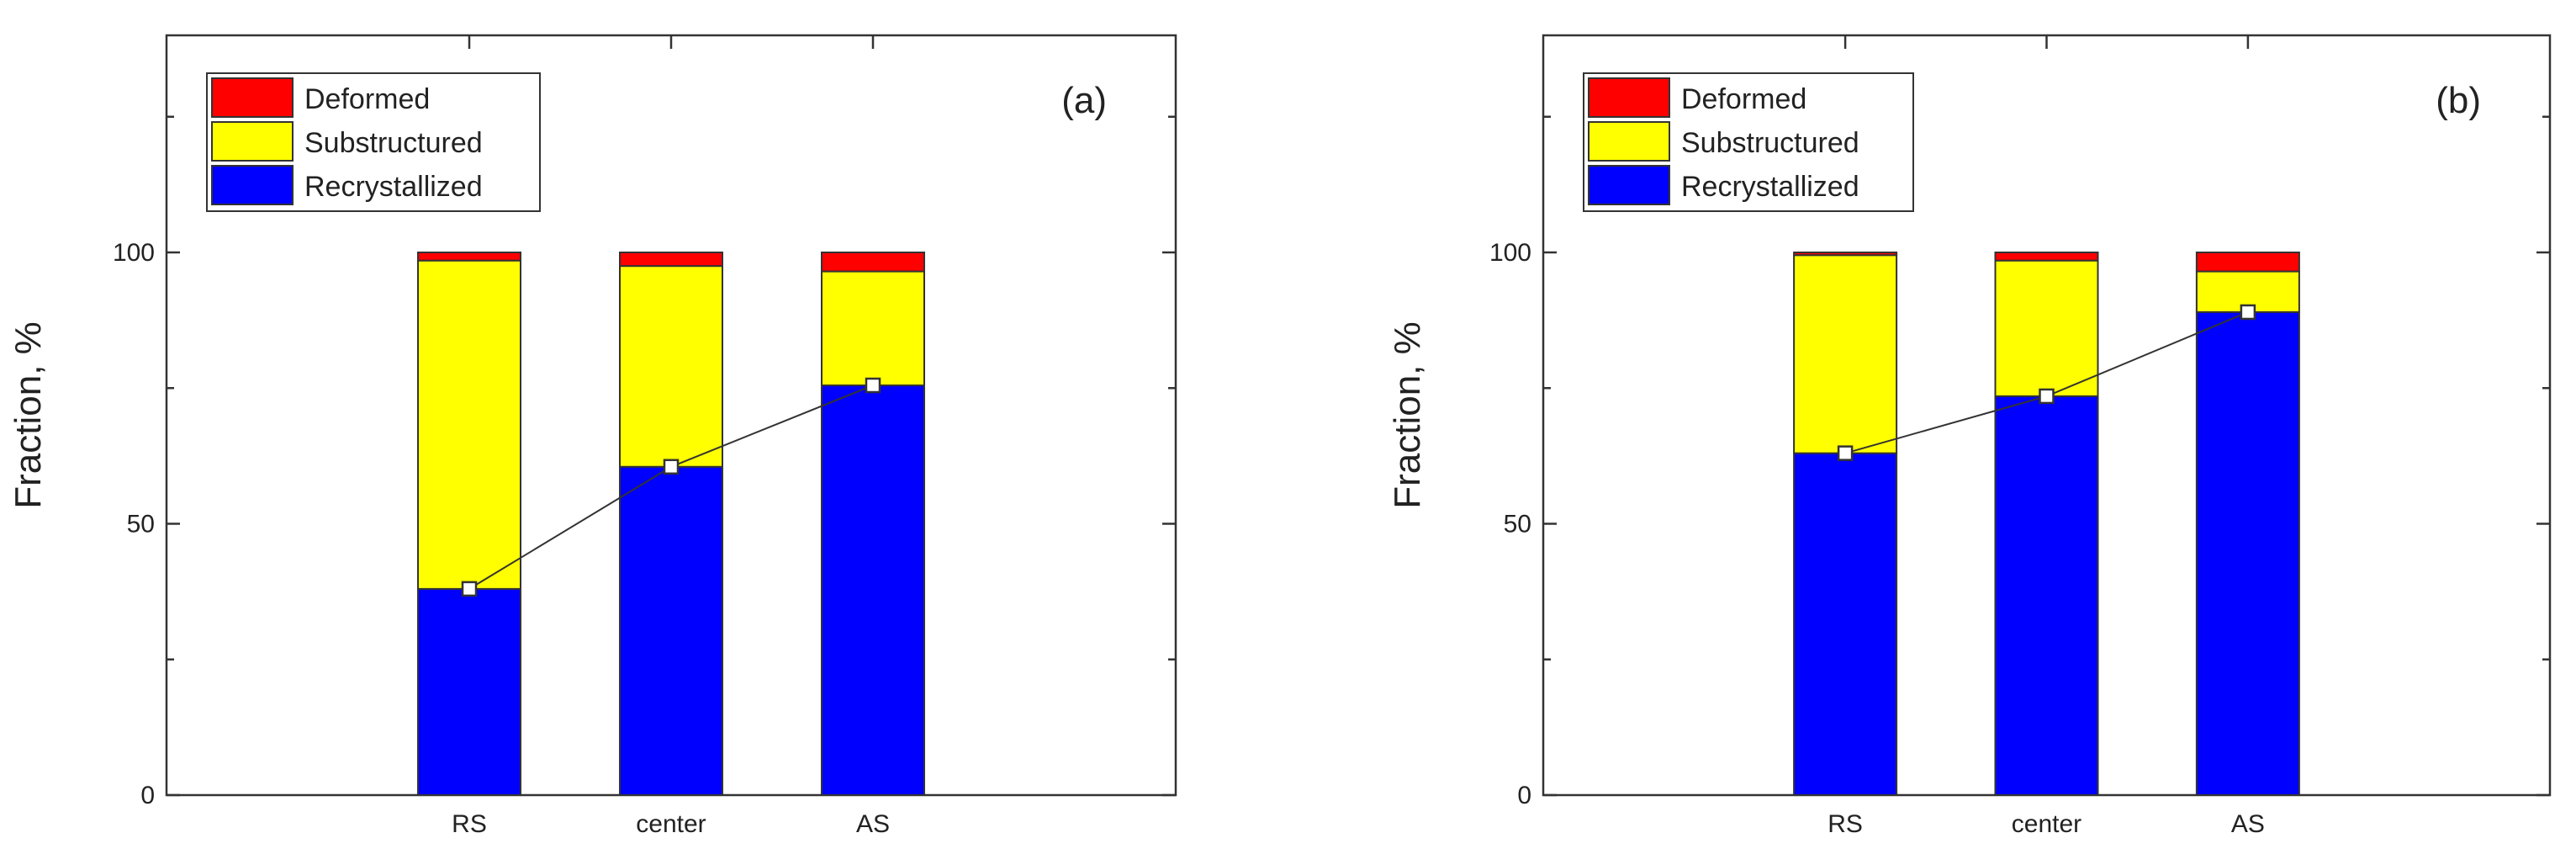  Describe the element at coordinates (873, 329) in the screenshot. I see `bar-substructured-as` at that location.